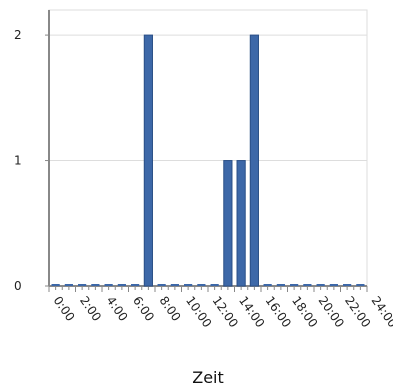 This screenshot has height=390, width=393. What do you see at coordinates (254, 160) in the screenshot?
I see `bar-15:00` at bounding box center [254, 160].